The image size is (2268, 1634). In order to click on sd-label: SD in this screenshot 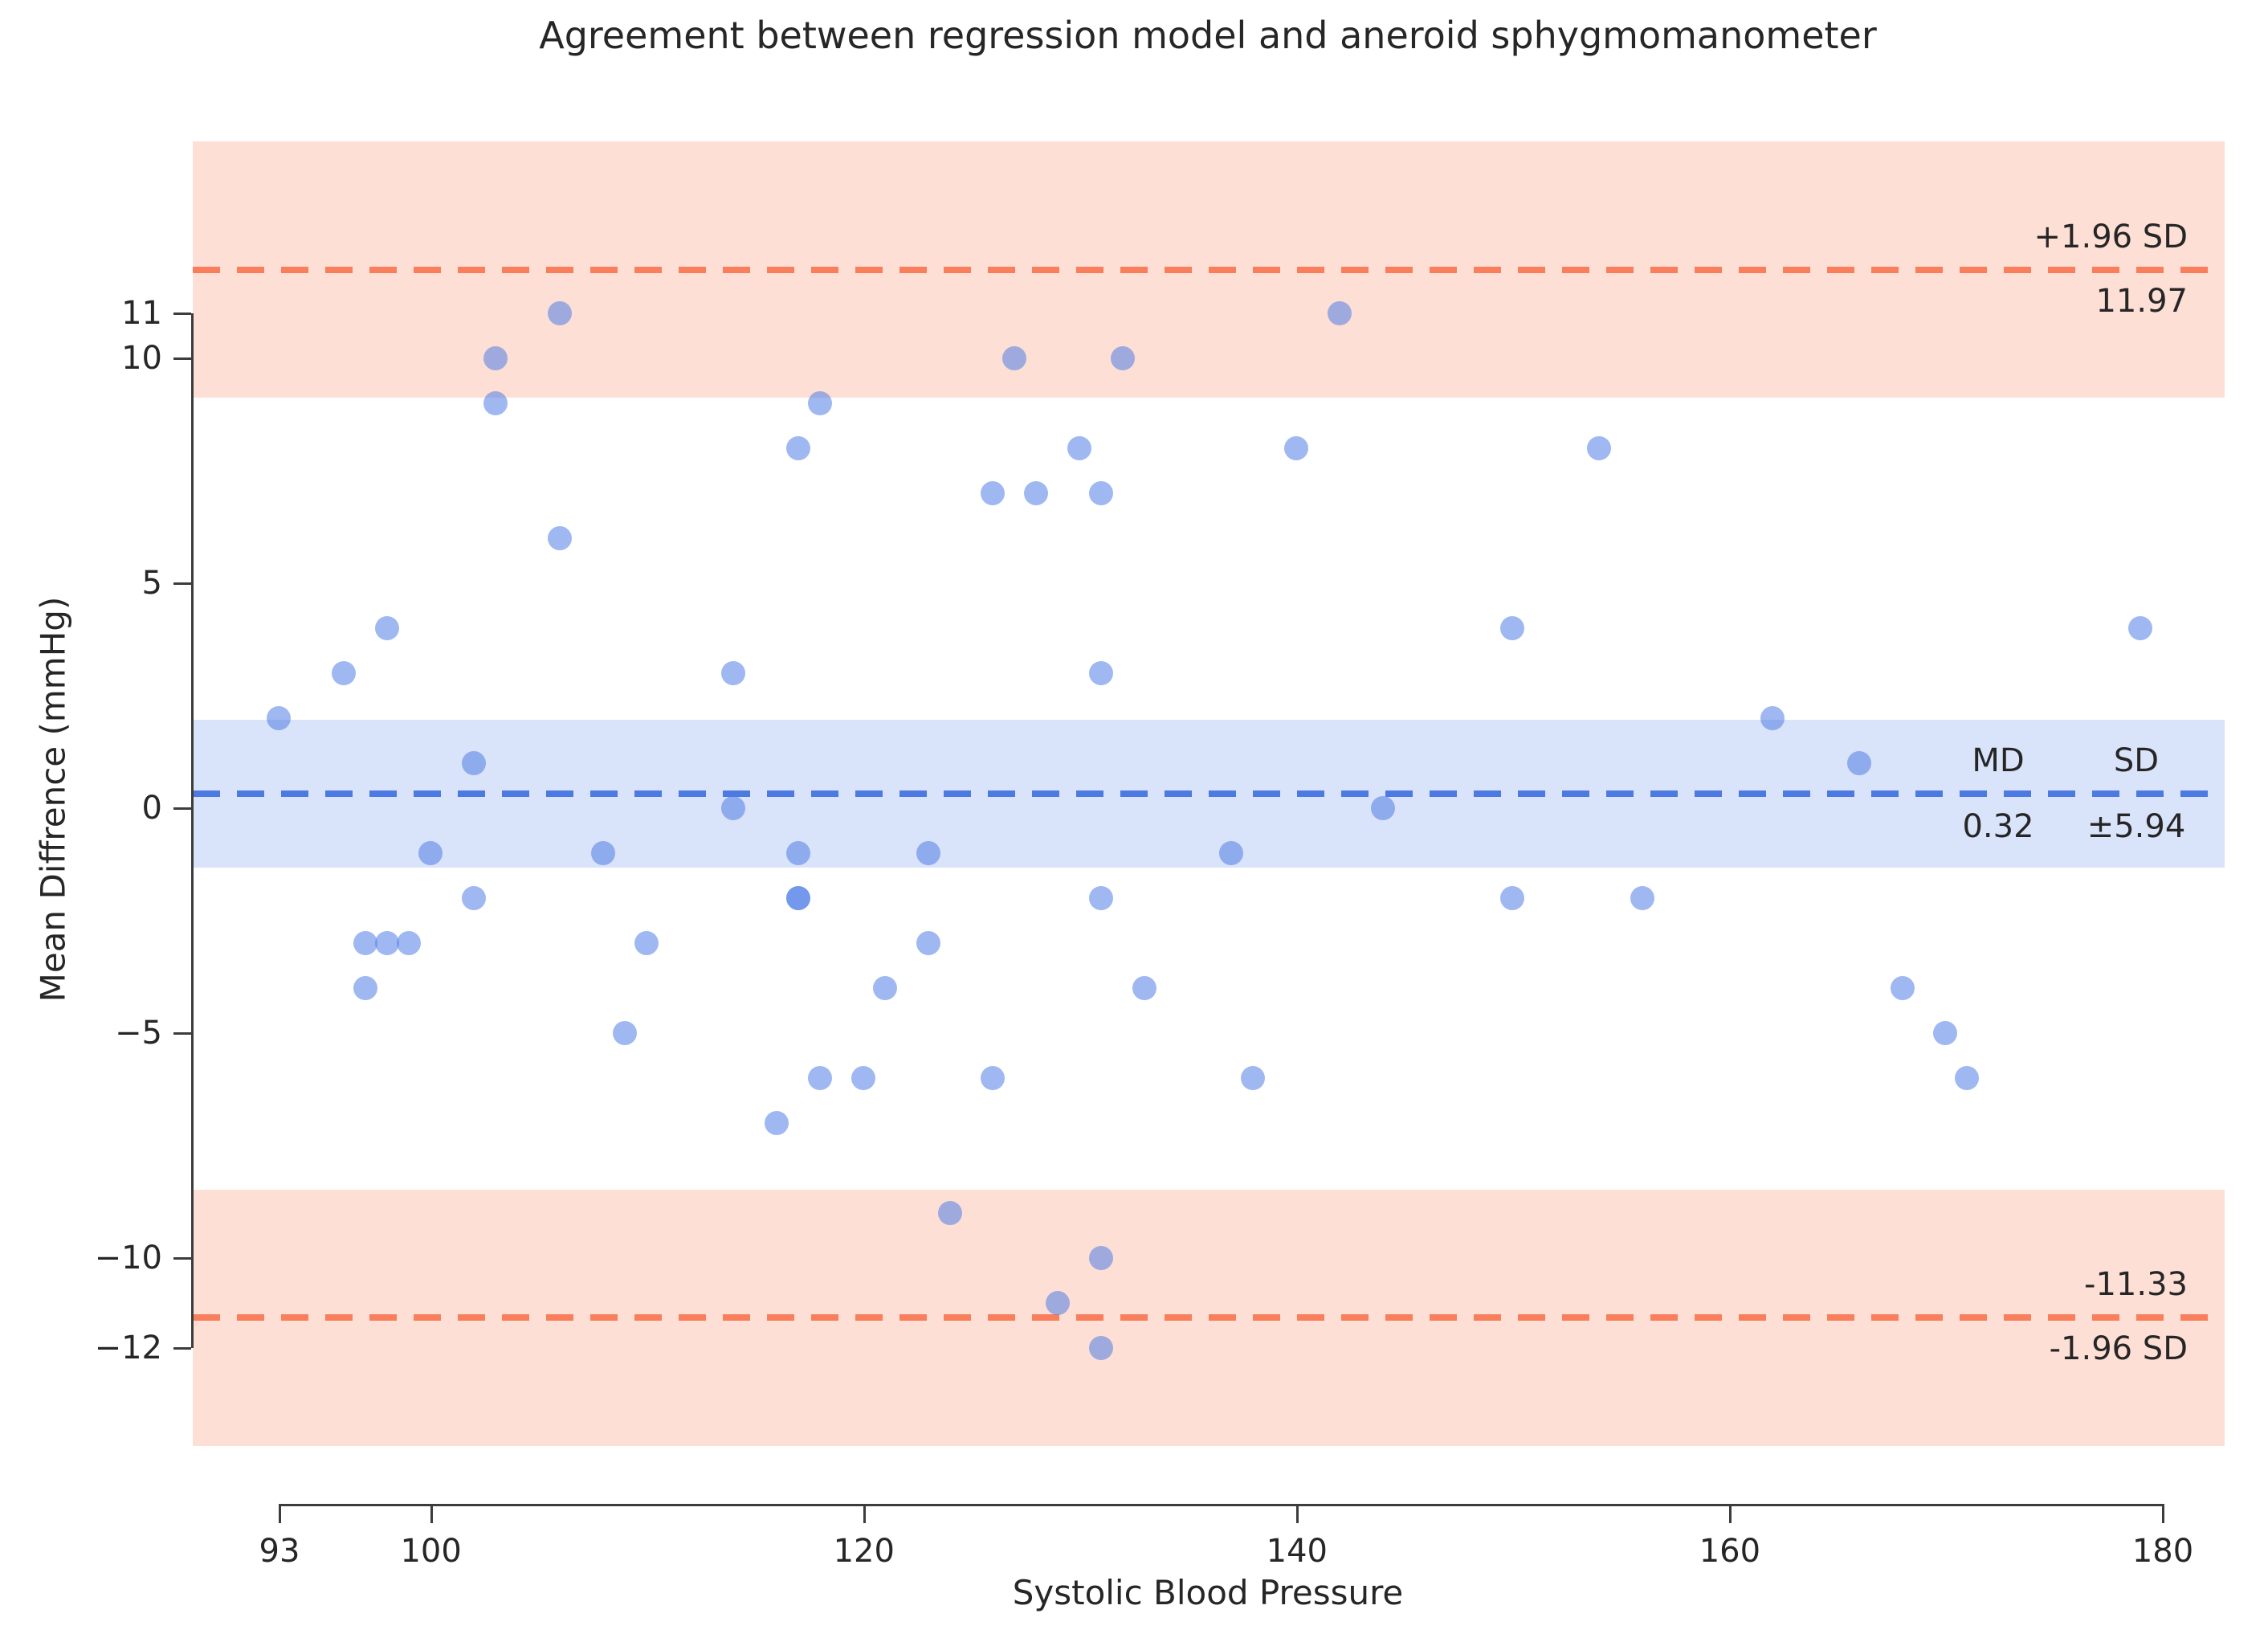, I will do `click(2136, 761)`.